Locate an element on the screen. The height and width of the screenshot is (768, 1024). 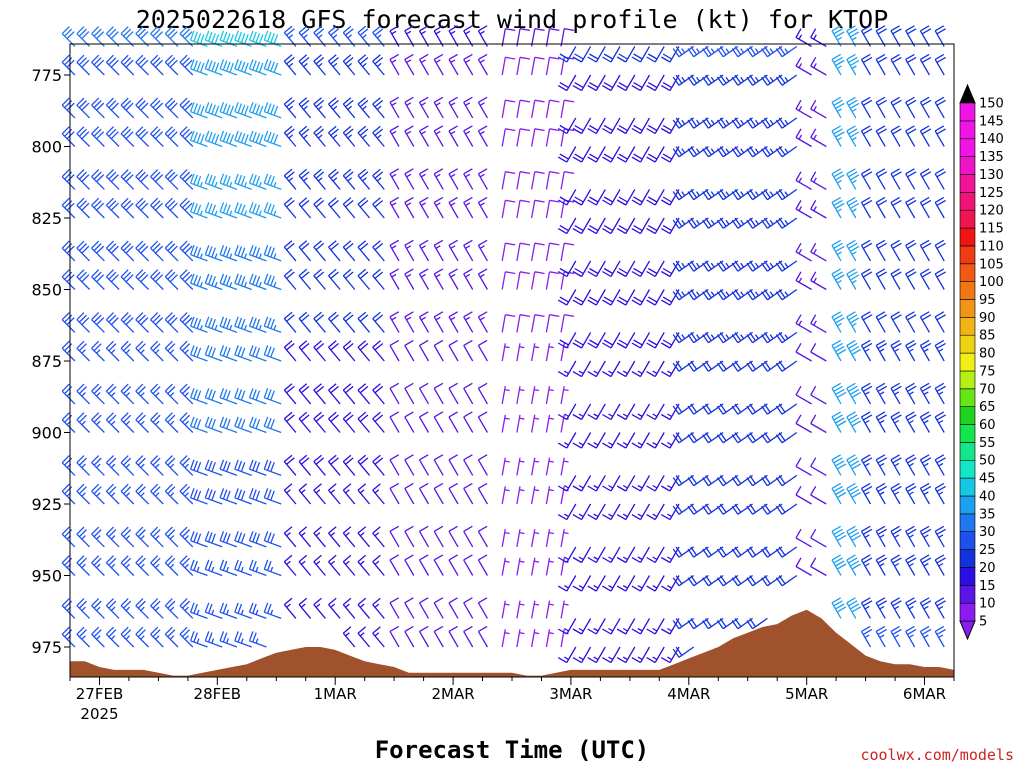
credit-link: coolwx.com/models is located at coordinates (937, 755).